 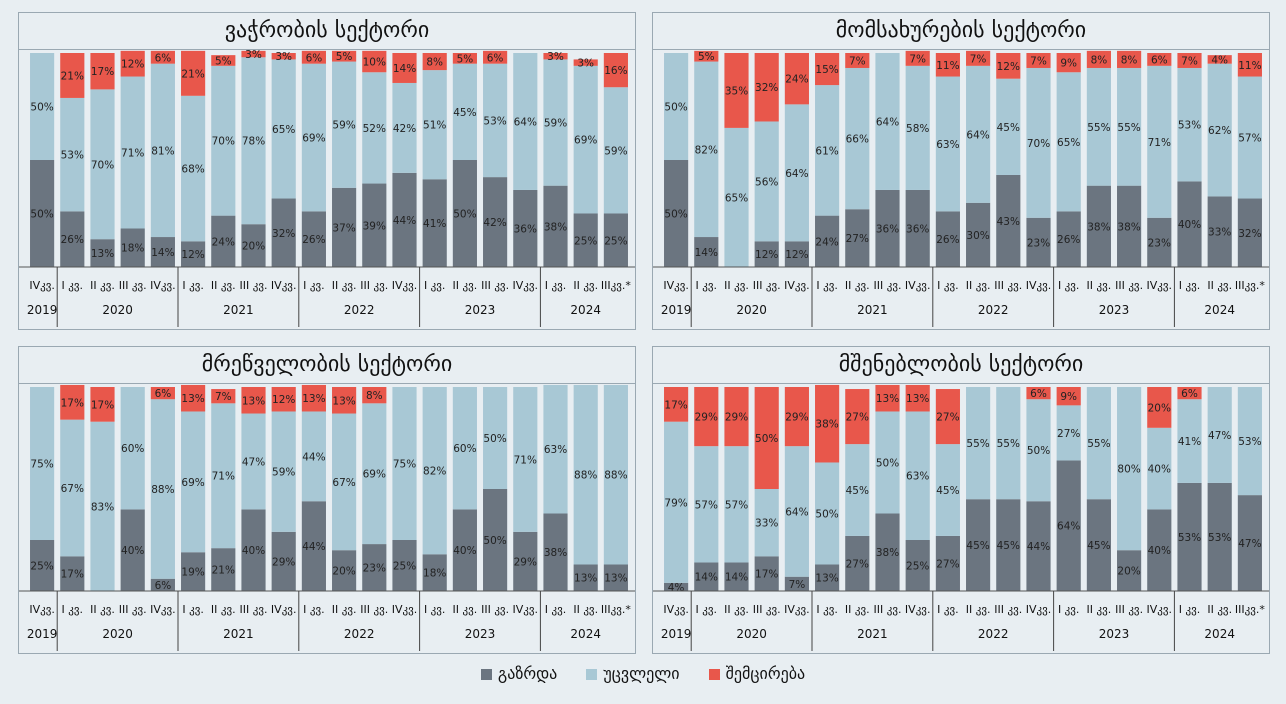 I want to click on data-label: 59%, so click(x=343, y=126).